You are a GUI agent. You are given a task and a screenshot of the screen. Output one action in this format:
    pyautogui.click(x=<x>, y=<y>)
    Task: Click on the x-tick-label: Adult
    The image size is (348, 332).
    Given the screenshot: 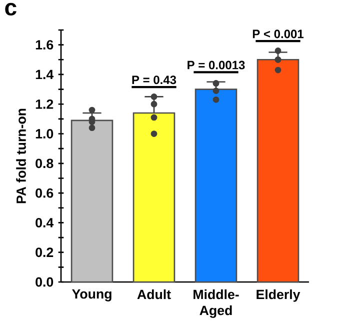 What is the action you would take?
    pyautogui.click(x=154, y=294)
    